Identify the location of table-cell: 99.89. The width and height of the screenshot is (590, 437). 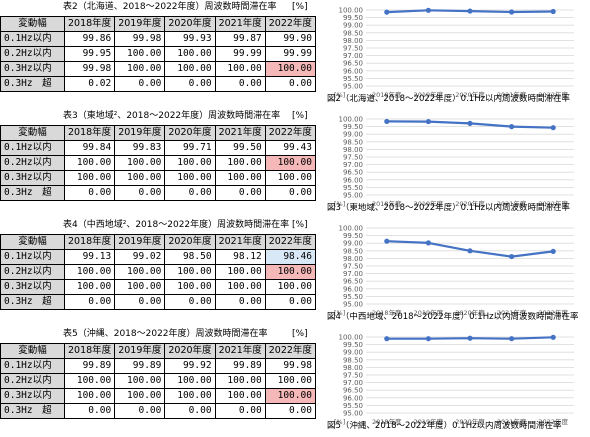
(89, 366).